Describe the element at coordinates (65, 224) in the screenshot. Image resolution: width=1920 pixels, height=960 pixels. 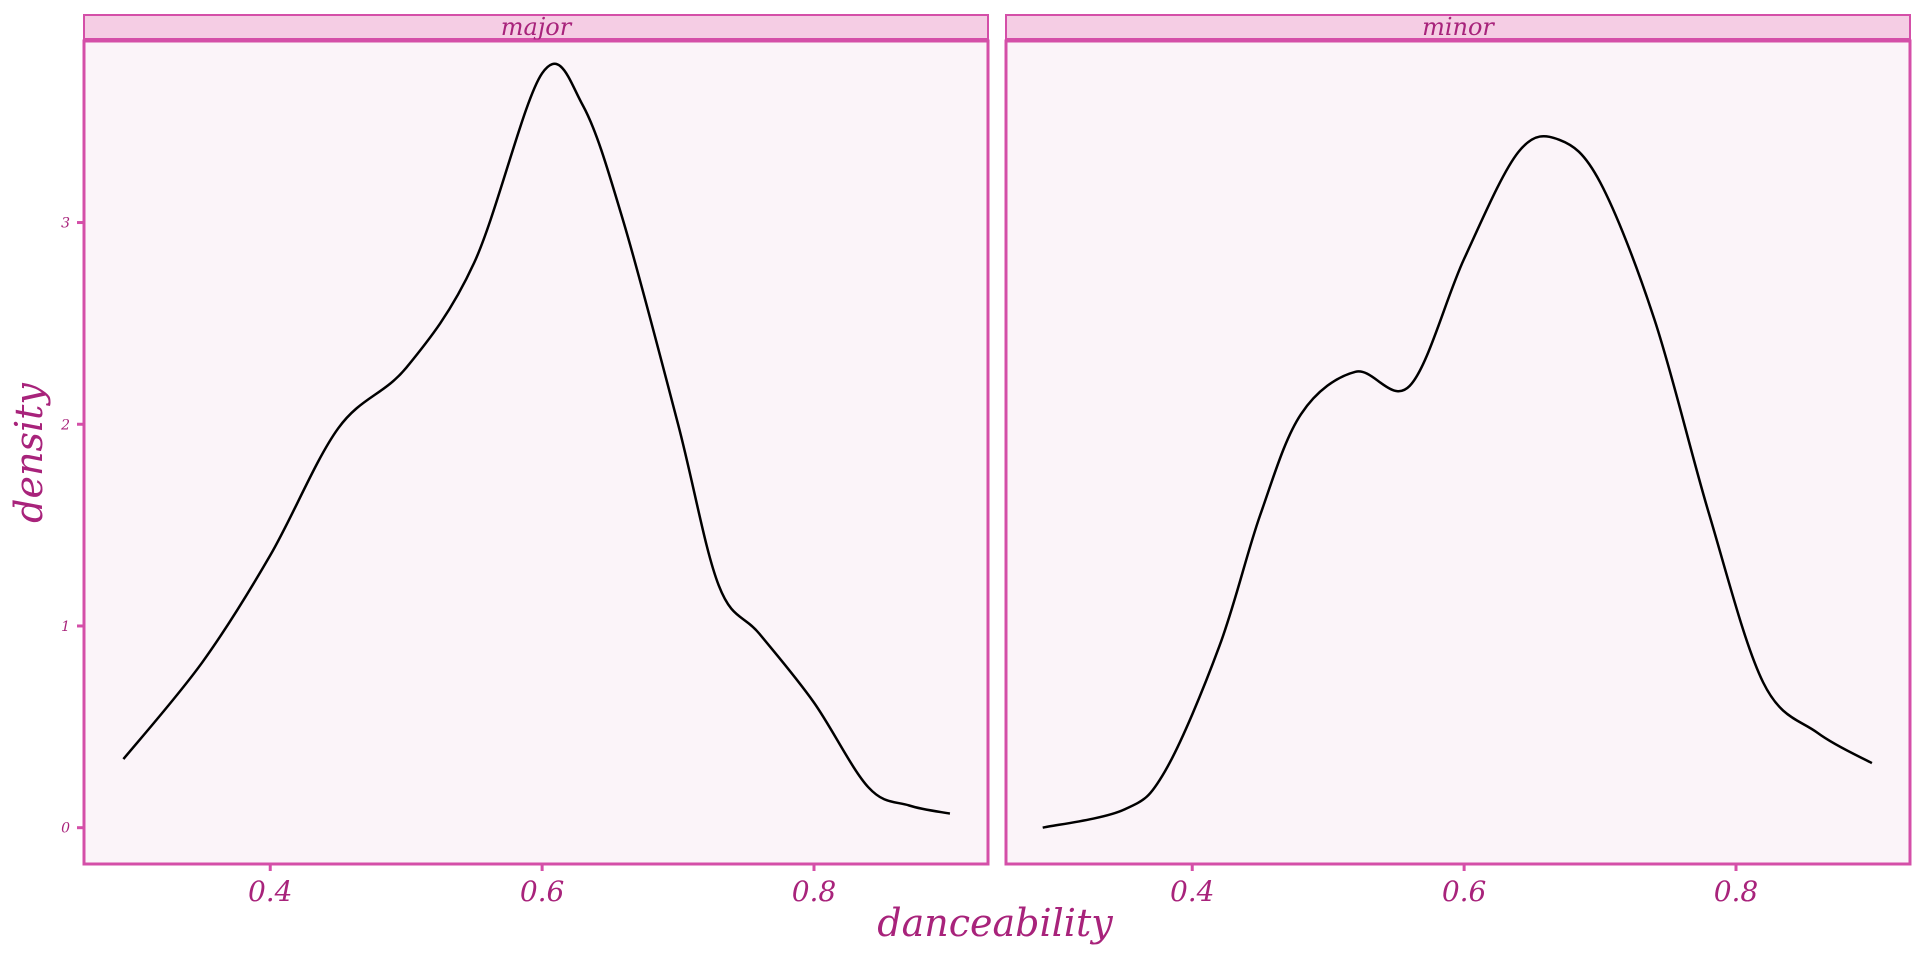
I see `y-tick-label: 3` at that location.